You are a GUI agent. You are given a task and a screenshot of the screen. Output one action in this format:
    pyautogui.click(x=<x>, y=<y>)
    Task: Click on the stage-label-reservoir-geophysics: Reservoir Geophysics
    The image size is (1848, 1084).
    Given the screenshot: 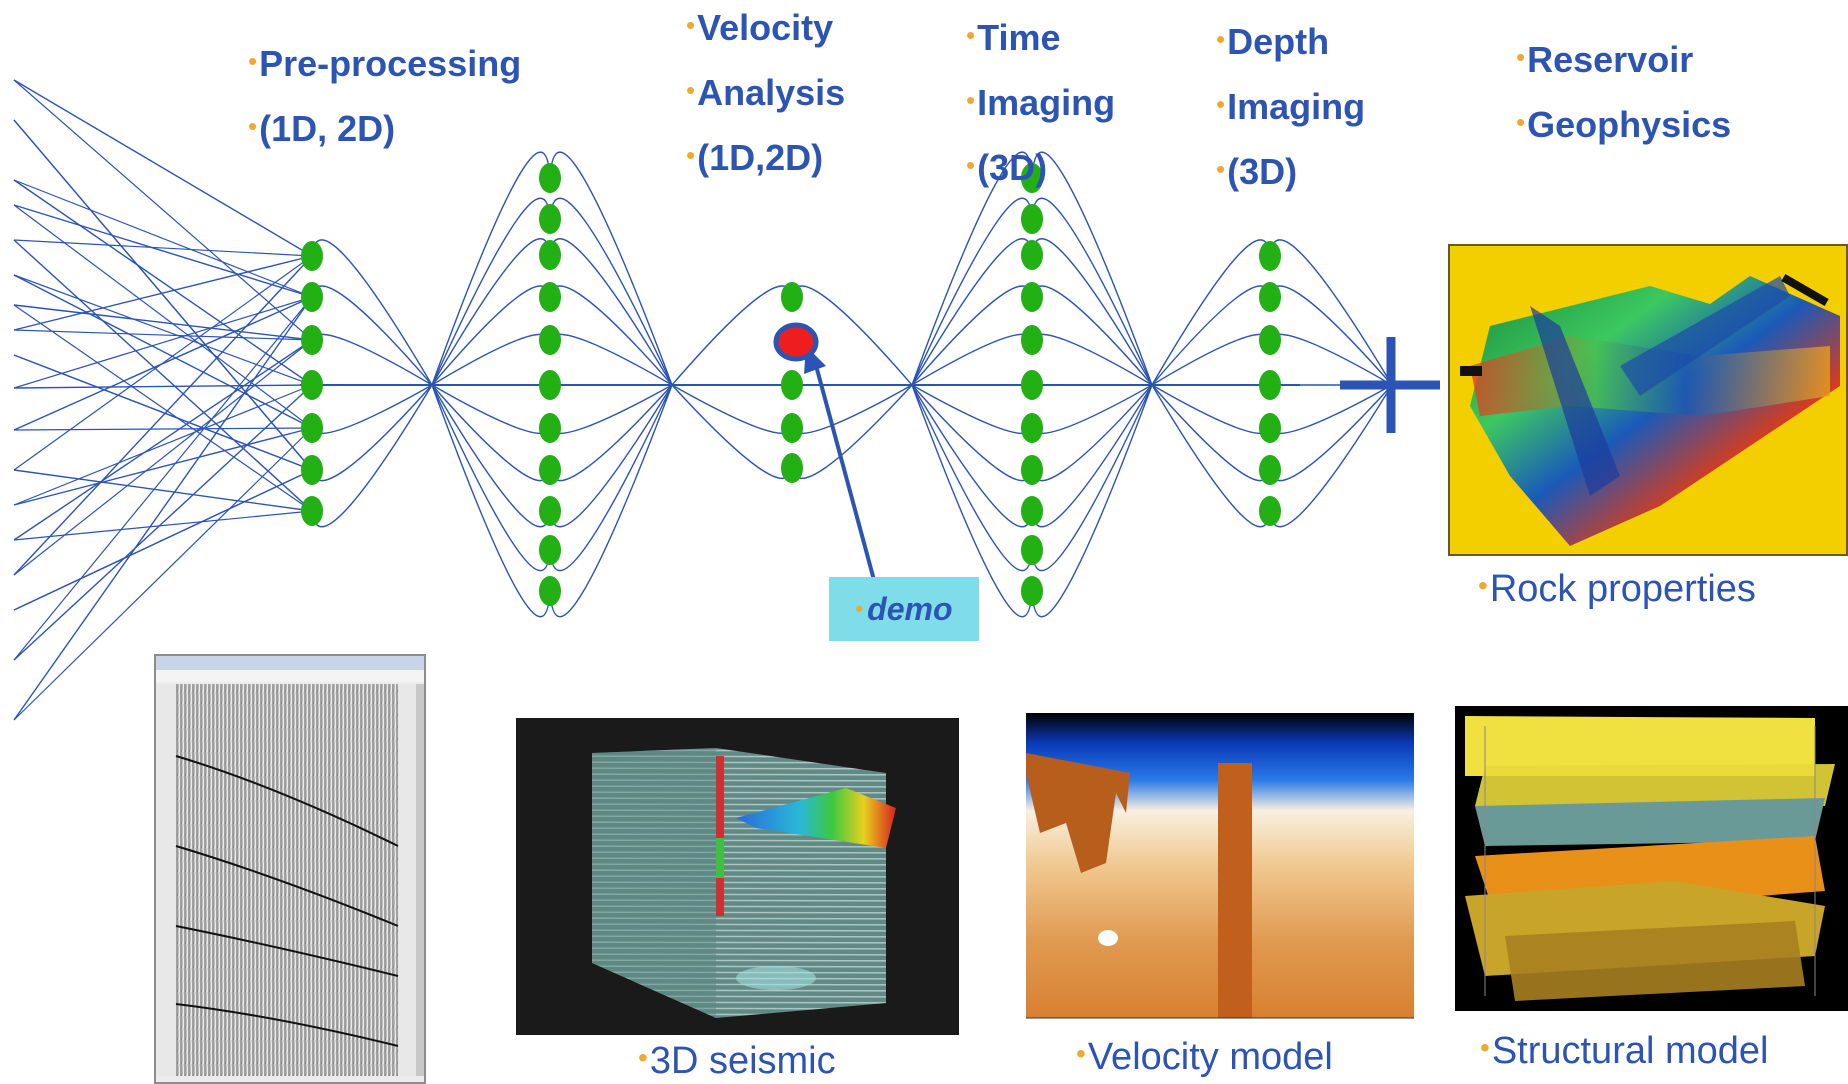 What is the action you would take?
    pyautogui.click(x=1623, y=91)
    